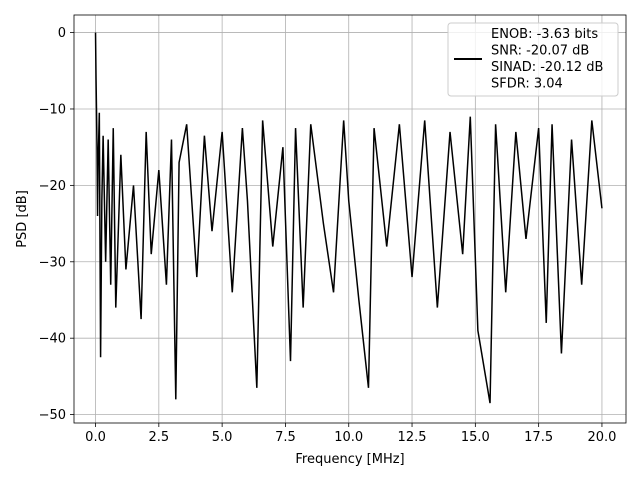 The height and width of the screenshot is (480, 640). Describe the element at coordinates (52, 262) in the screenshot. I see `y-tick-label: −30` at that location.